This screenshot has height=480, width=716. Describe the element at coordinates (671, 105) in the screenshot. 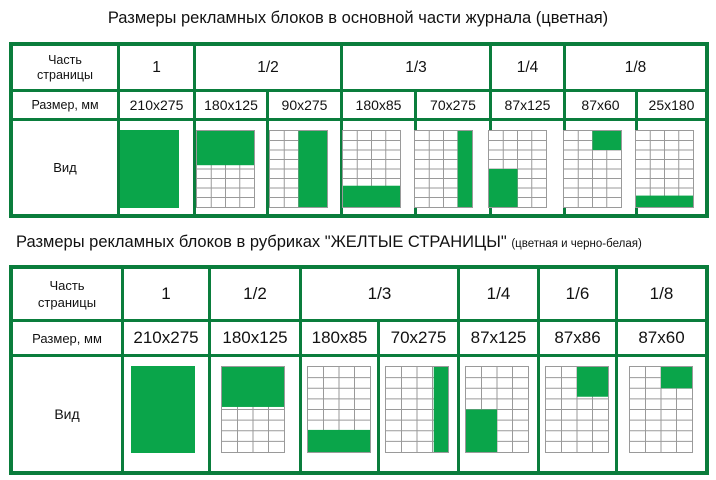

I see `table1-size: 25x180` at that location.